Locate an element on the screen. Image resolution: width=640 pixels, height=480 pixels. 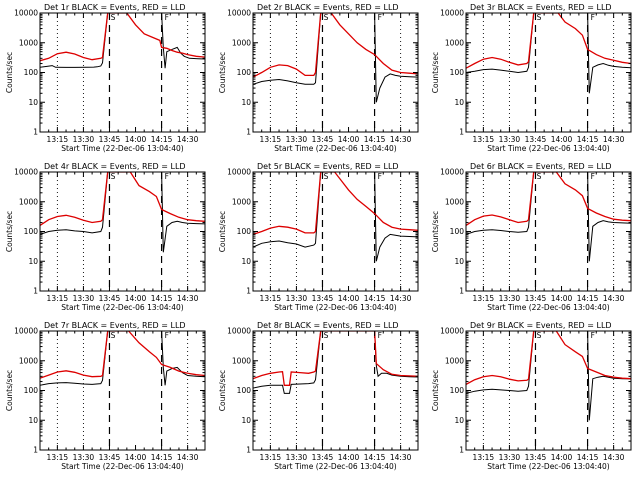
panel-title: Det 9r BLACK = Events, RED = LLD is located at coordinates (541, 325).